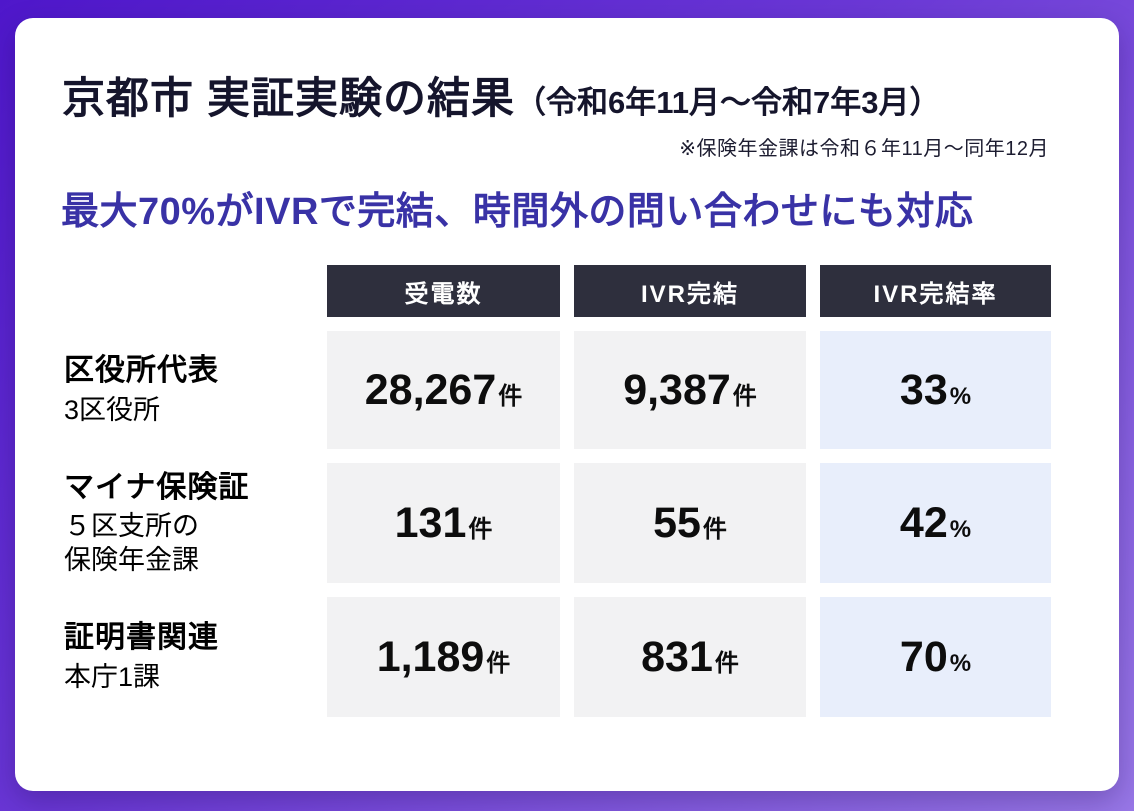 This screenshot has width=1134, height=811. I want to click on value-number: 9,387, so click(677, 389).